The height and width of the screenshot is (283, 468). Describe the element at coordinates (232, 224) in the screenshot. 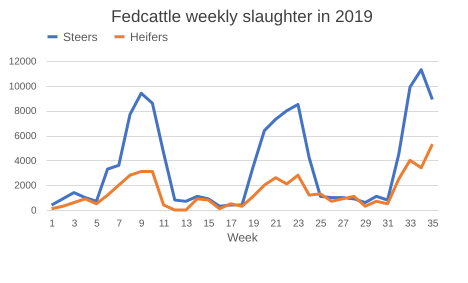

I see `x-tick-label: 17` at that location.